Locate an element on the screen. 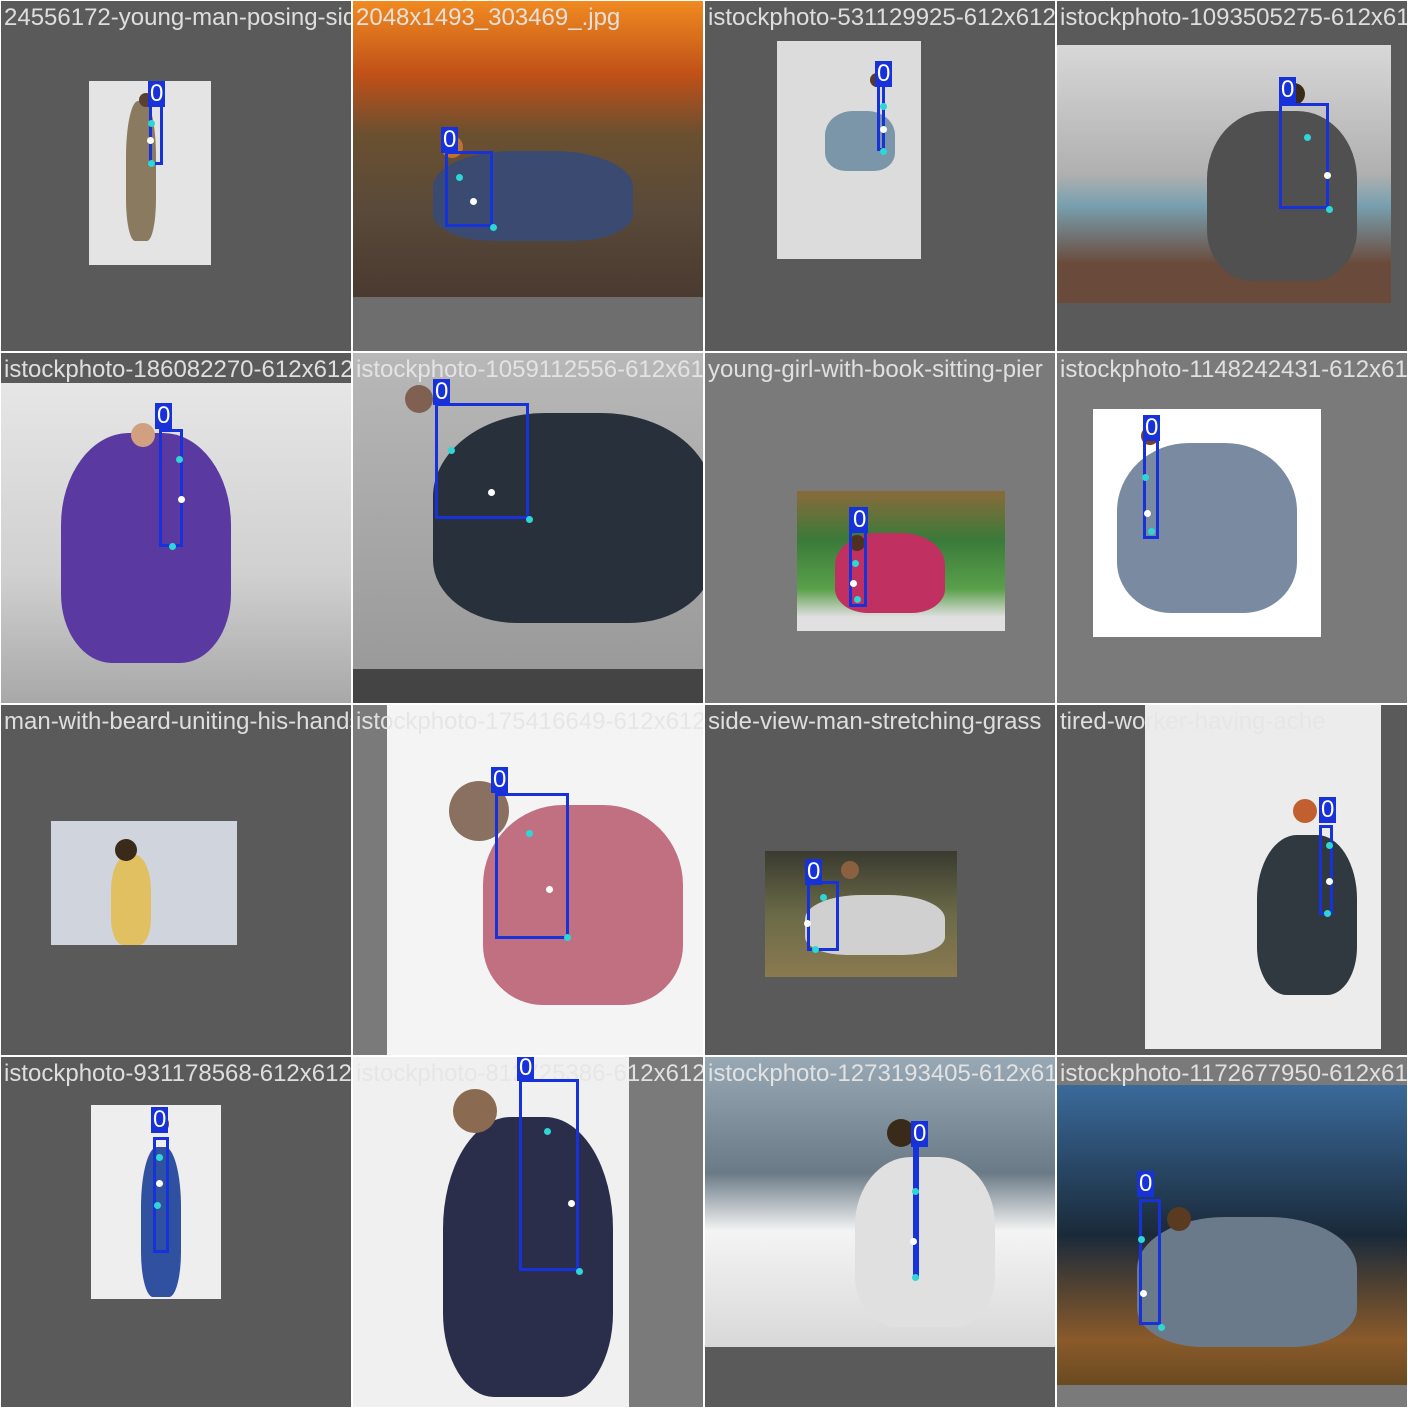  image-filename: 2048x1493_303469_.jpg is located at coordinates (488, 17).